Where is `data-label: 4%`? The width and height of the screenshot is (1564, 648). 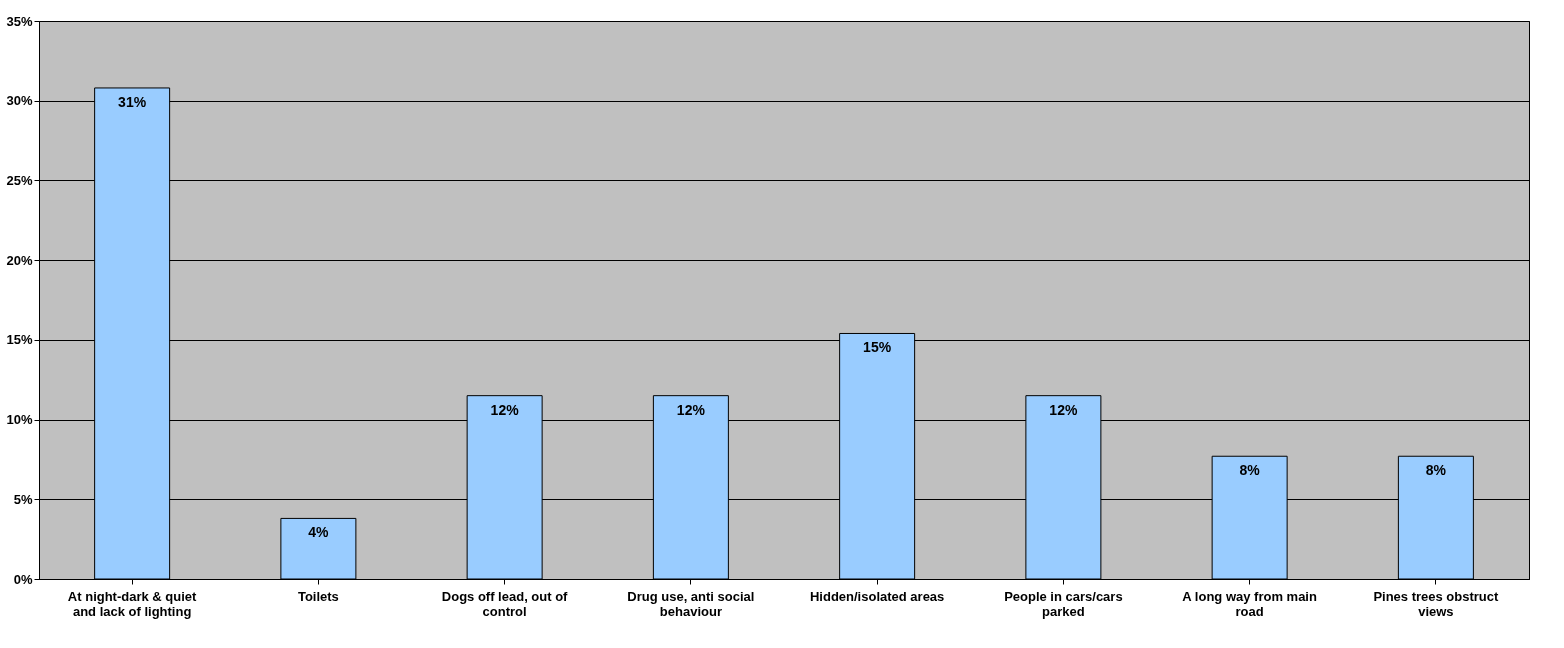 data-label: 4% is located at coordinates (319, 532).